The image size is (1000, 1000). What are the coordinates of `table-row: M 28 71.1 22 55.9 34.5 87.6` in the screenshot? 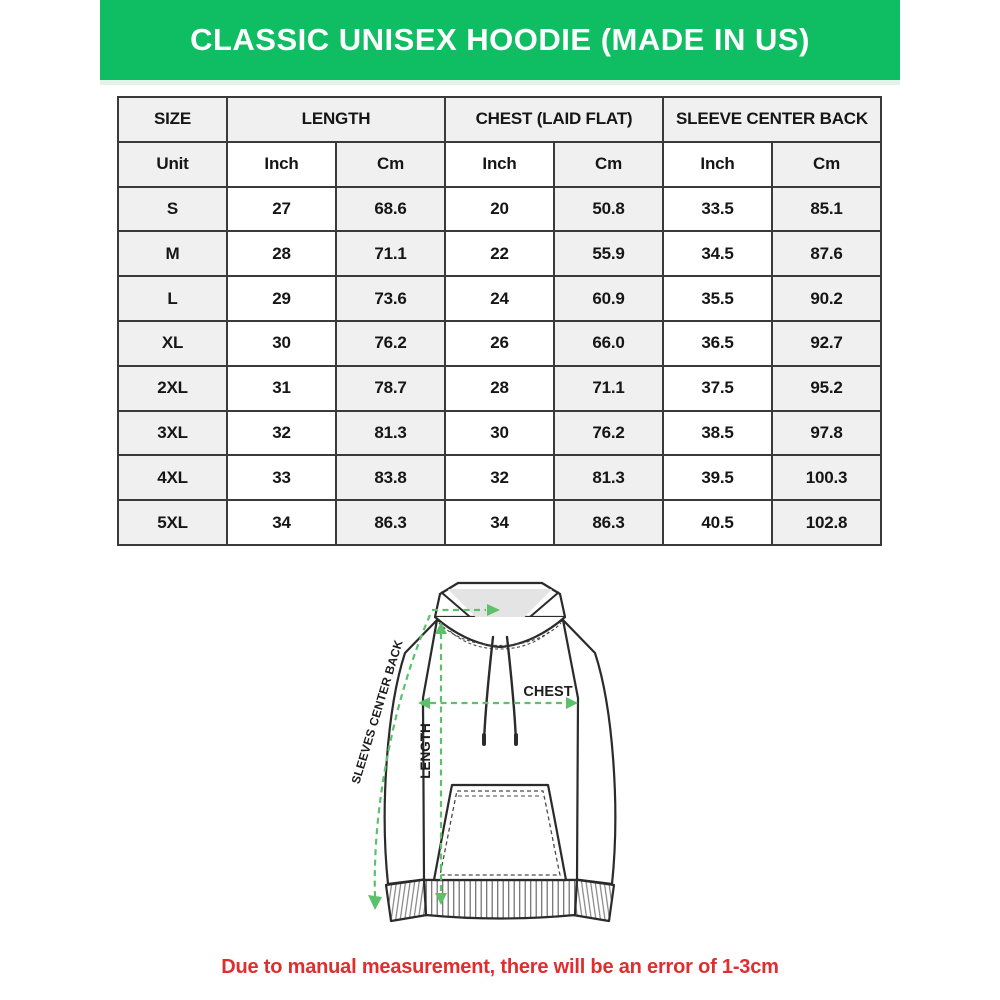 It's located at (499, 254).